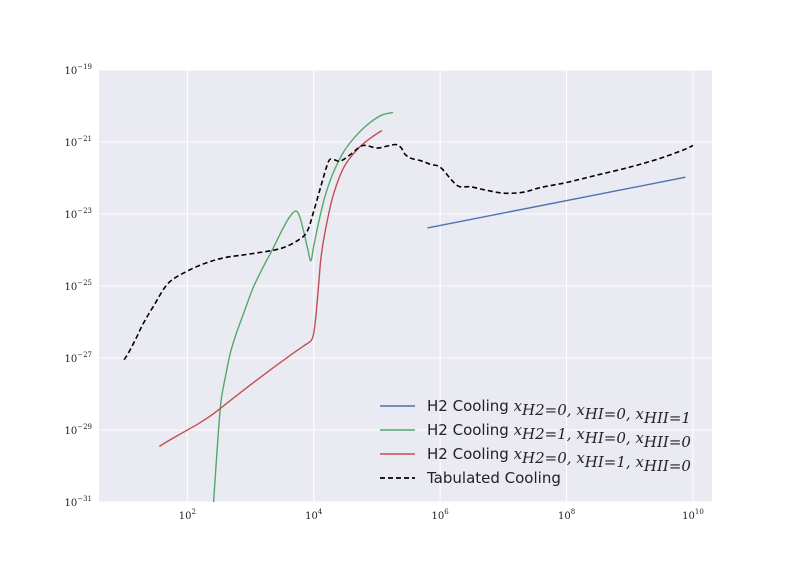 This screenshot has width=792, height=576. I want to click on x-tick-exponent: 4, so click(320, 512).